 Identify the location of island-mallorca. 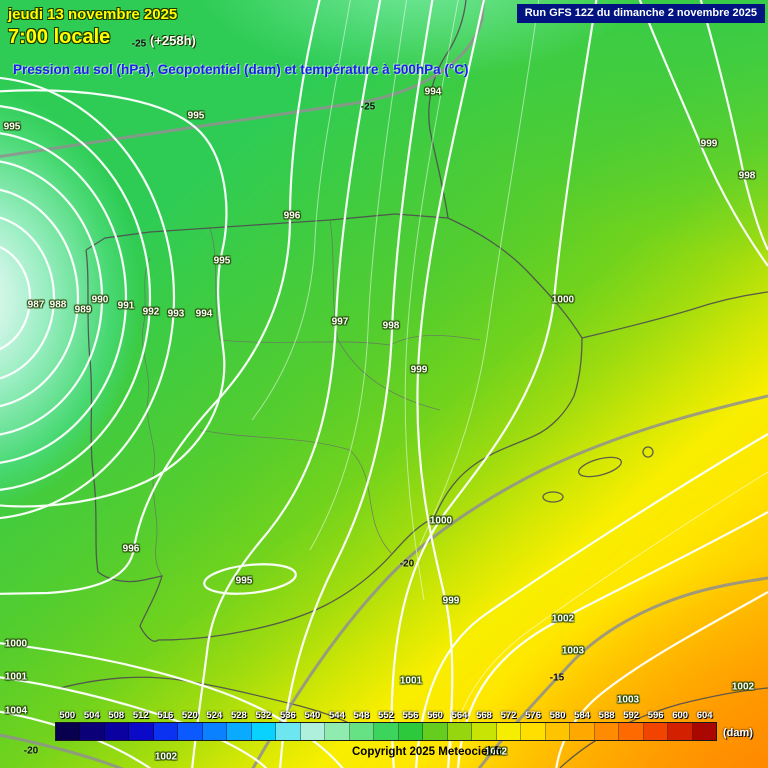
(600, 467).